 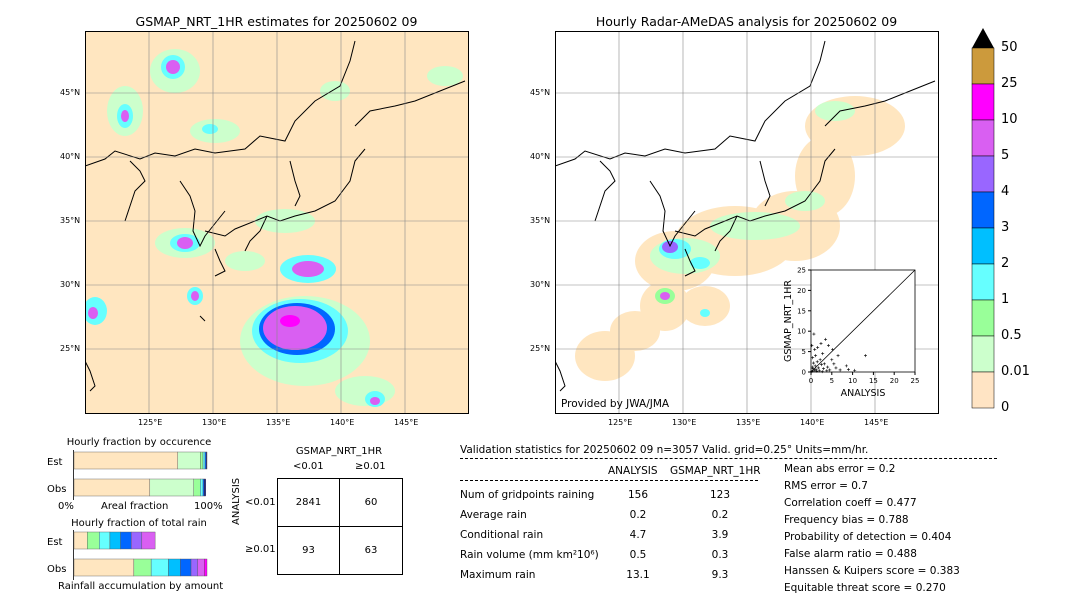 What do you see at coordinates (1005, 227) in the screenshot?
I see `colorbar-tick-label: 3` at bounding box center [1005, 227].